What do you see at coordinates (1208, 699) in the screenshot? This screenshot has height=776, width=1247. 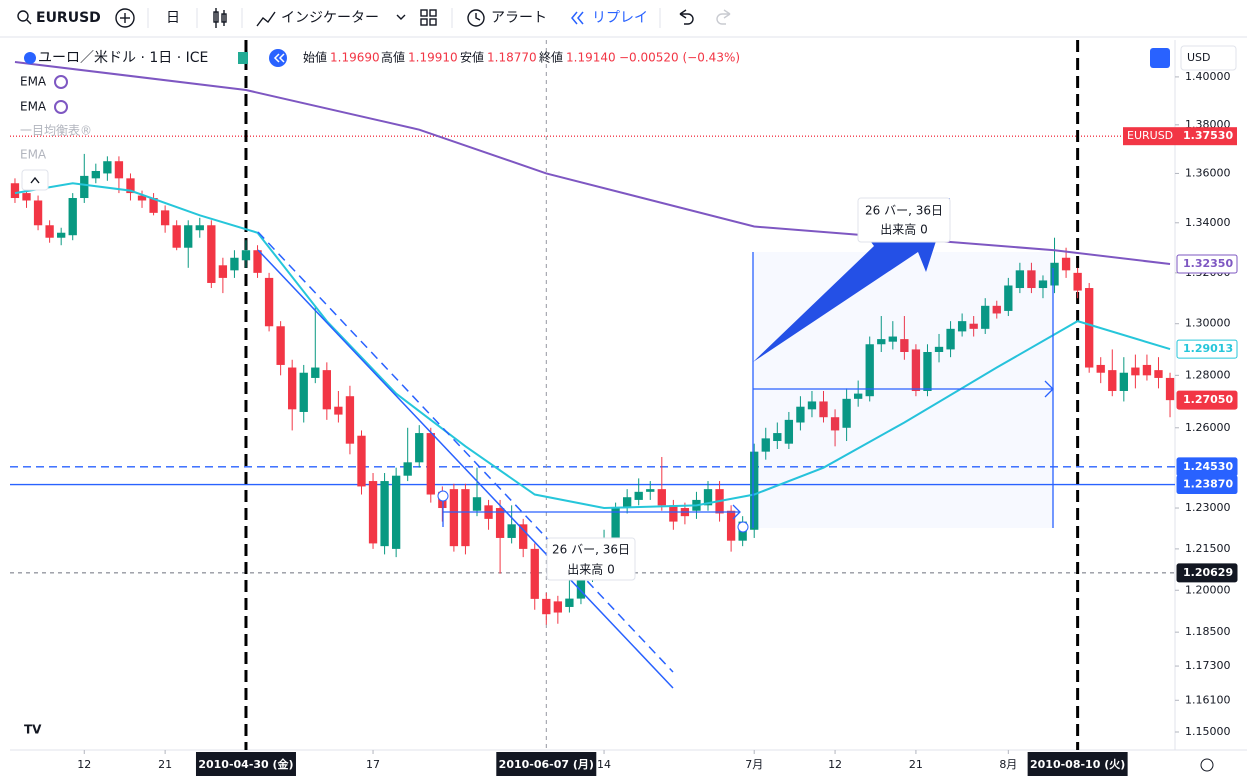 I see `y-tick-label: 1.16100` at bounding box center [1208, 699].